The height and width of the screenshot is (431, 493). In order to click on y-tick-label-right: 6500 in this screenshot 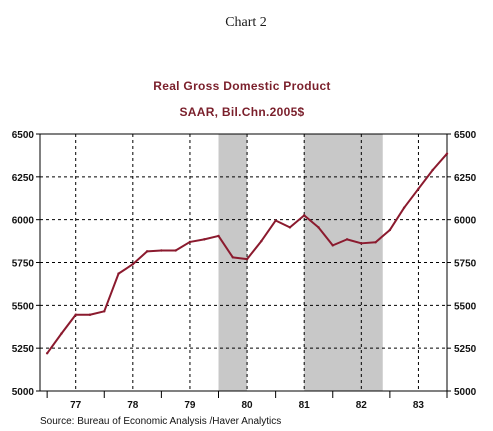, I will do `click(465, 135)`.